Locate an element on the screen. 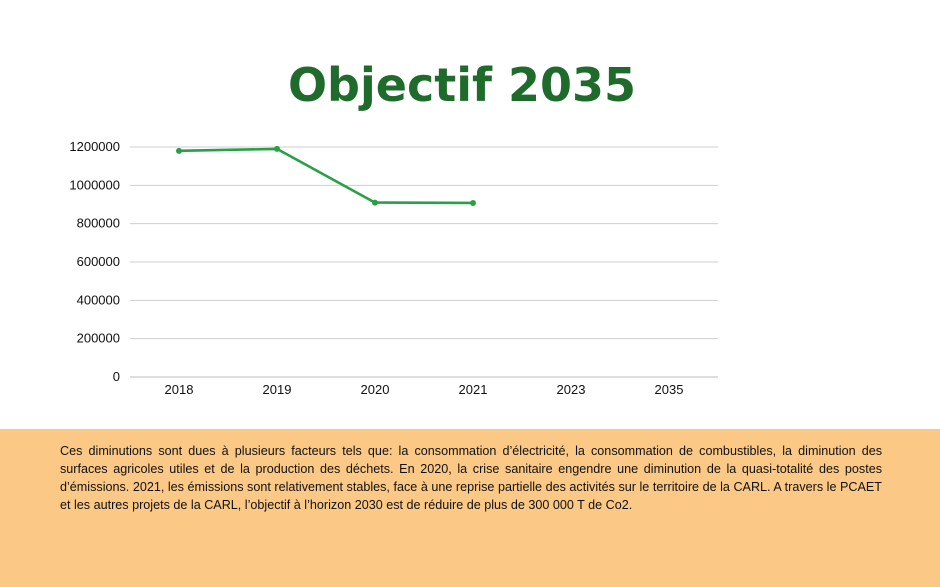 This screenshot has width=940, height=587. y-axis-ticks: 0 200000 400000 600000 800000 1000000 1200000 is located at coordinates (94, 261).